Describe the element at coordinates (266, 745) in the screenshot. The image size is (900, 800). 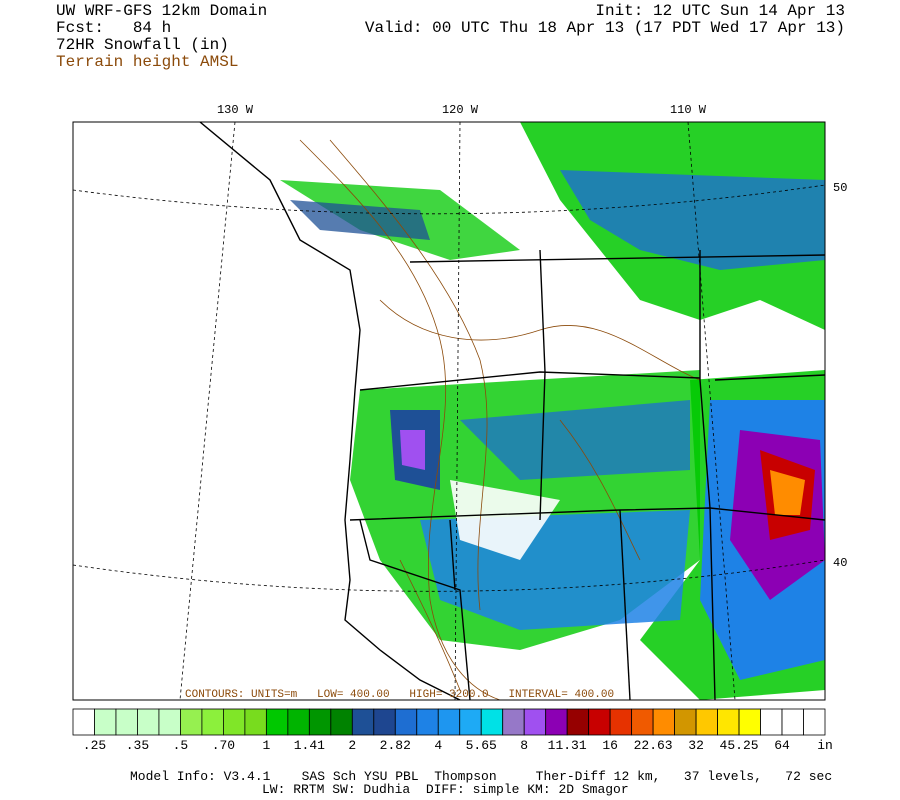
I see `colorbar-label: 1` at that location.